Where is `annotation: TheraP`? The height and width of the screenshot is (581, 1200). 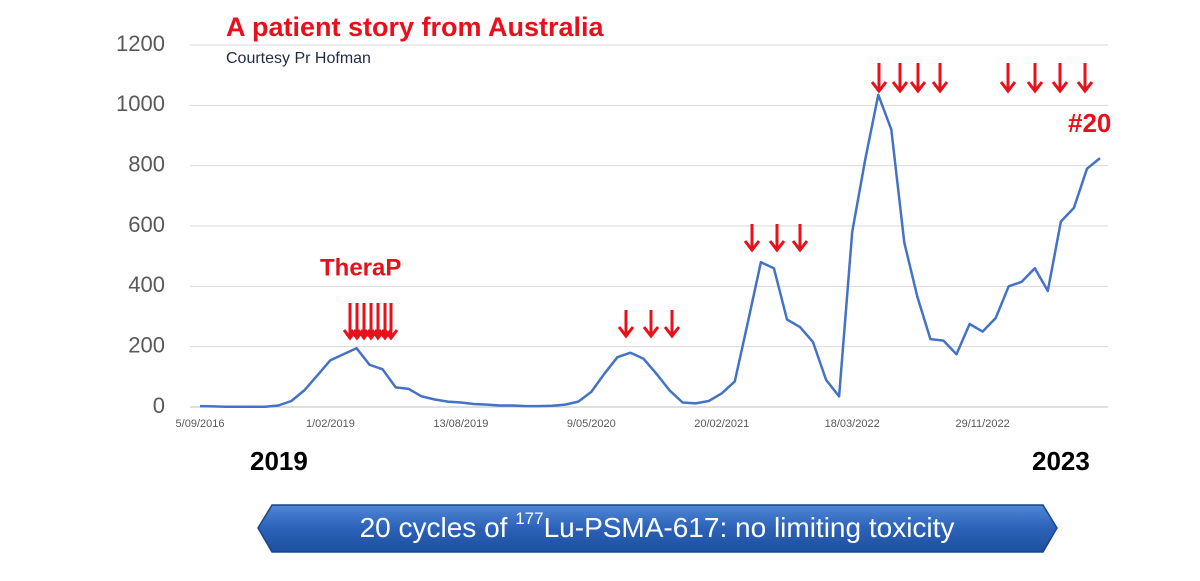
annotation: TheraP is located at coordinates (360, 267).